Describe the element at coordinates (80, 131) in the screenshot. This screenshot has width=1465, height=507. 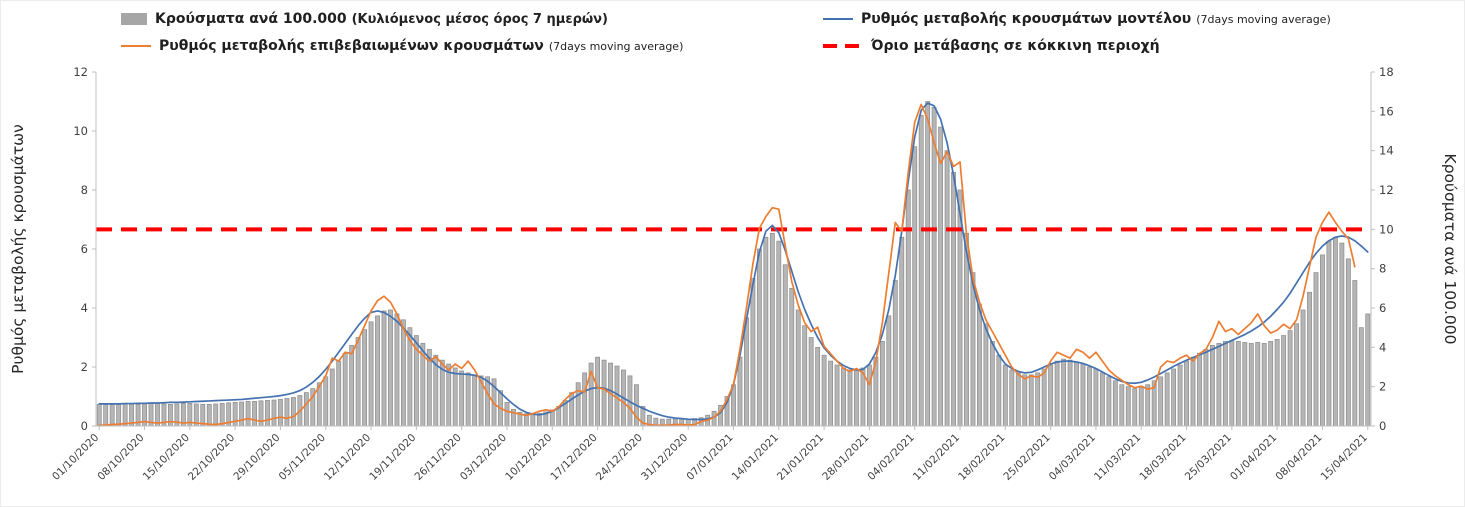
I see `left-tick-label: 10` at that location.